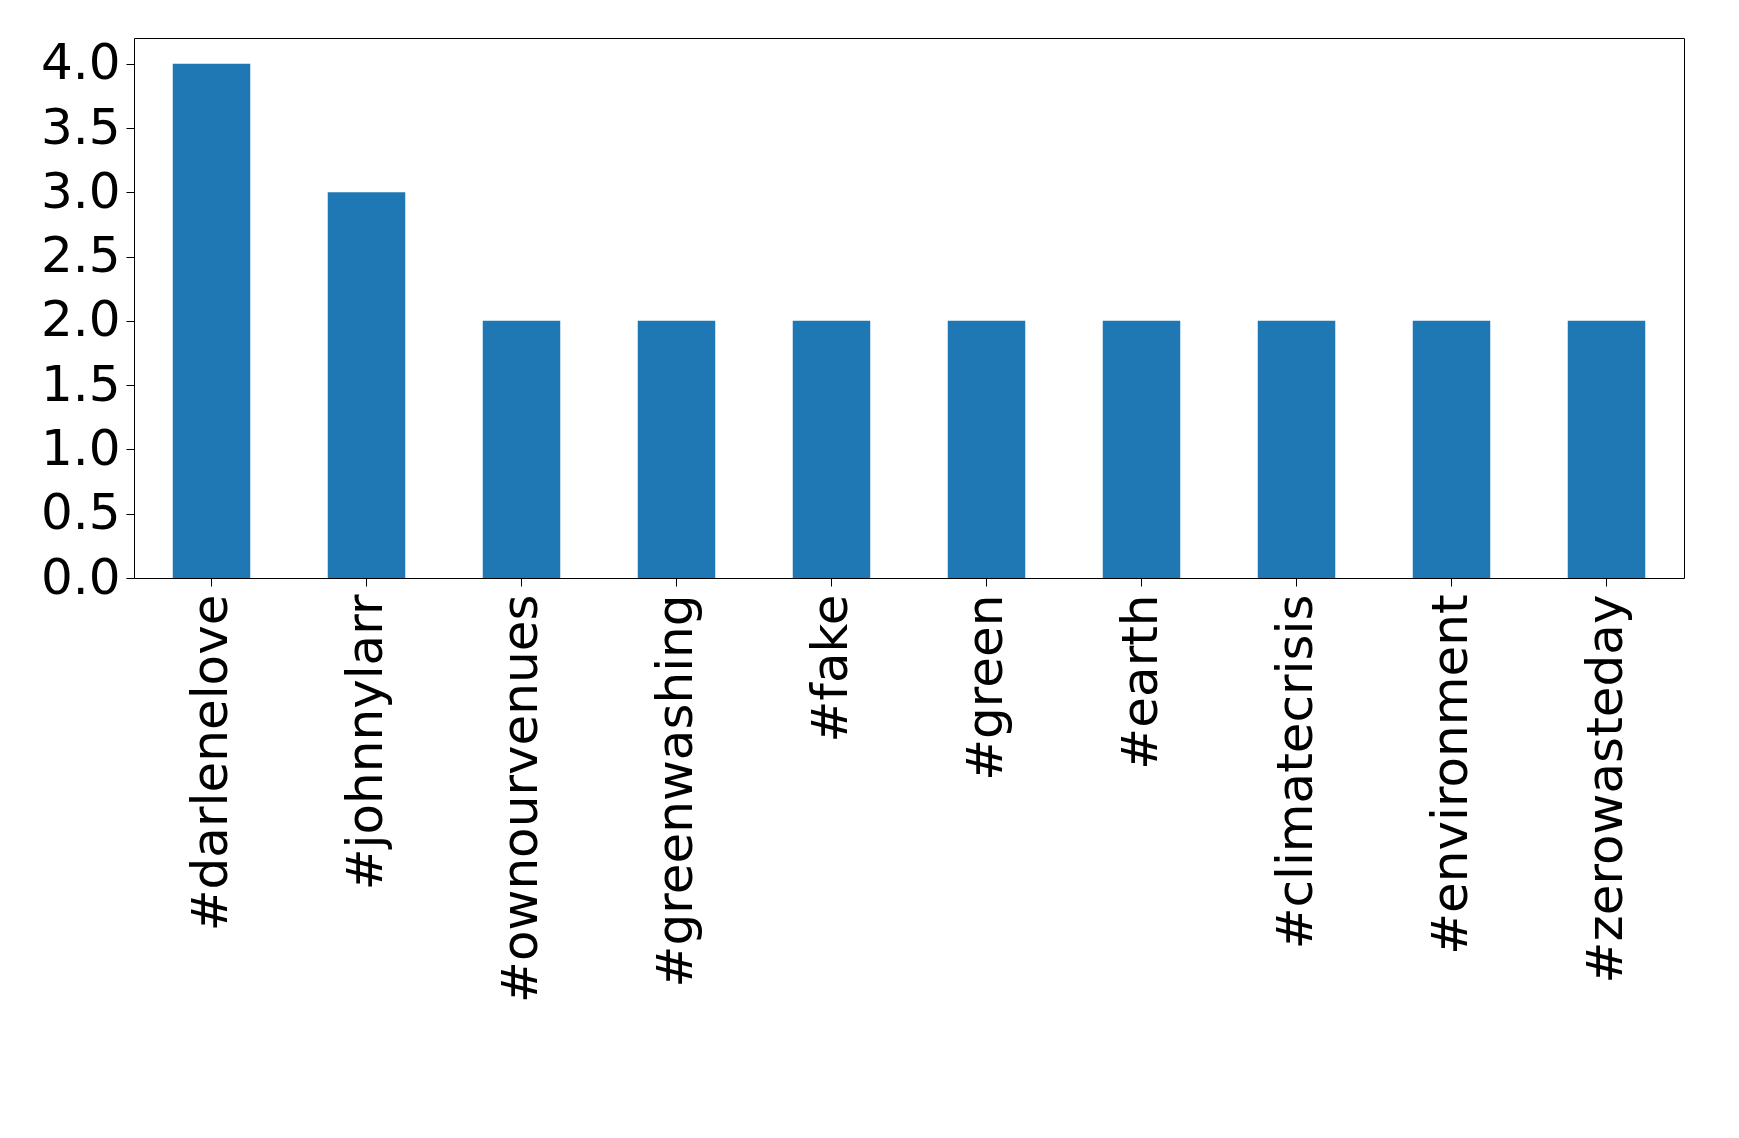 This screenshot has width=1739, height=1138. What do you see at coordinates (80, 255) in the screenshot?
I see `y-tick-label: 2.5` at bounding box center [80, 255].